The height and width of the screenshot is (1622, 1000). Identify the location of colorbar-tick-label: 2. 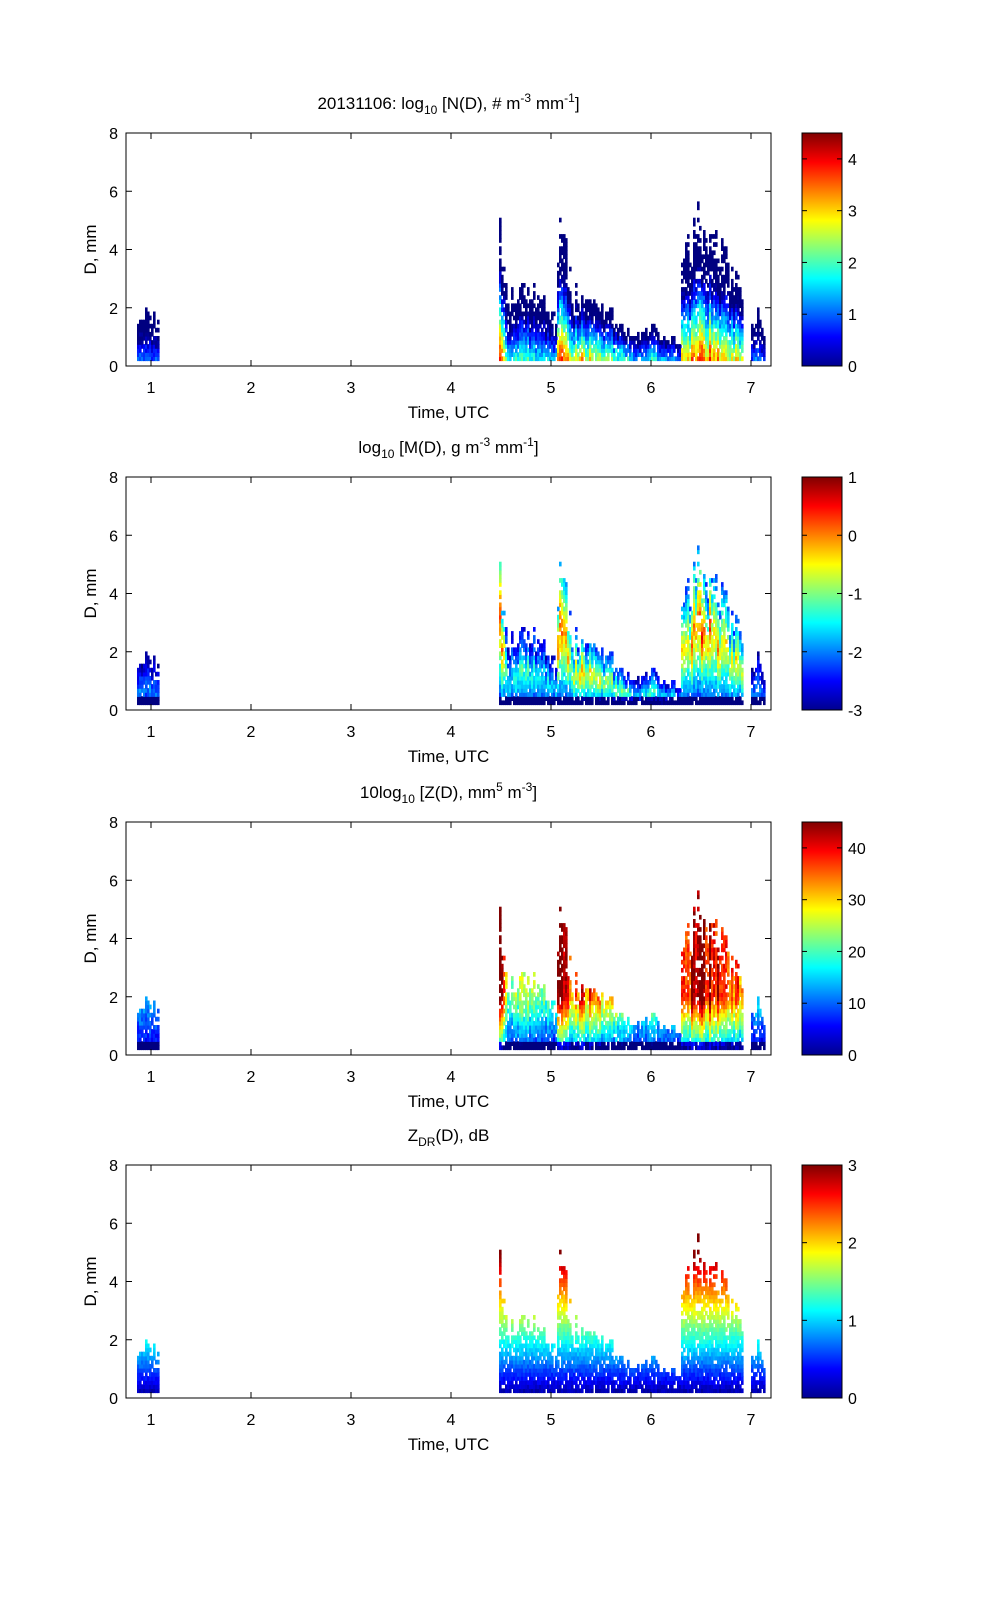
(852, 263).